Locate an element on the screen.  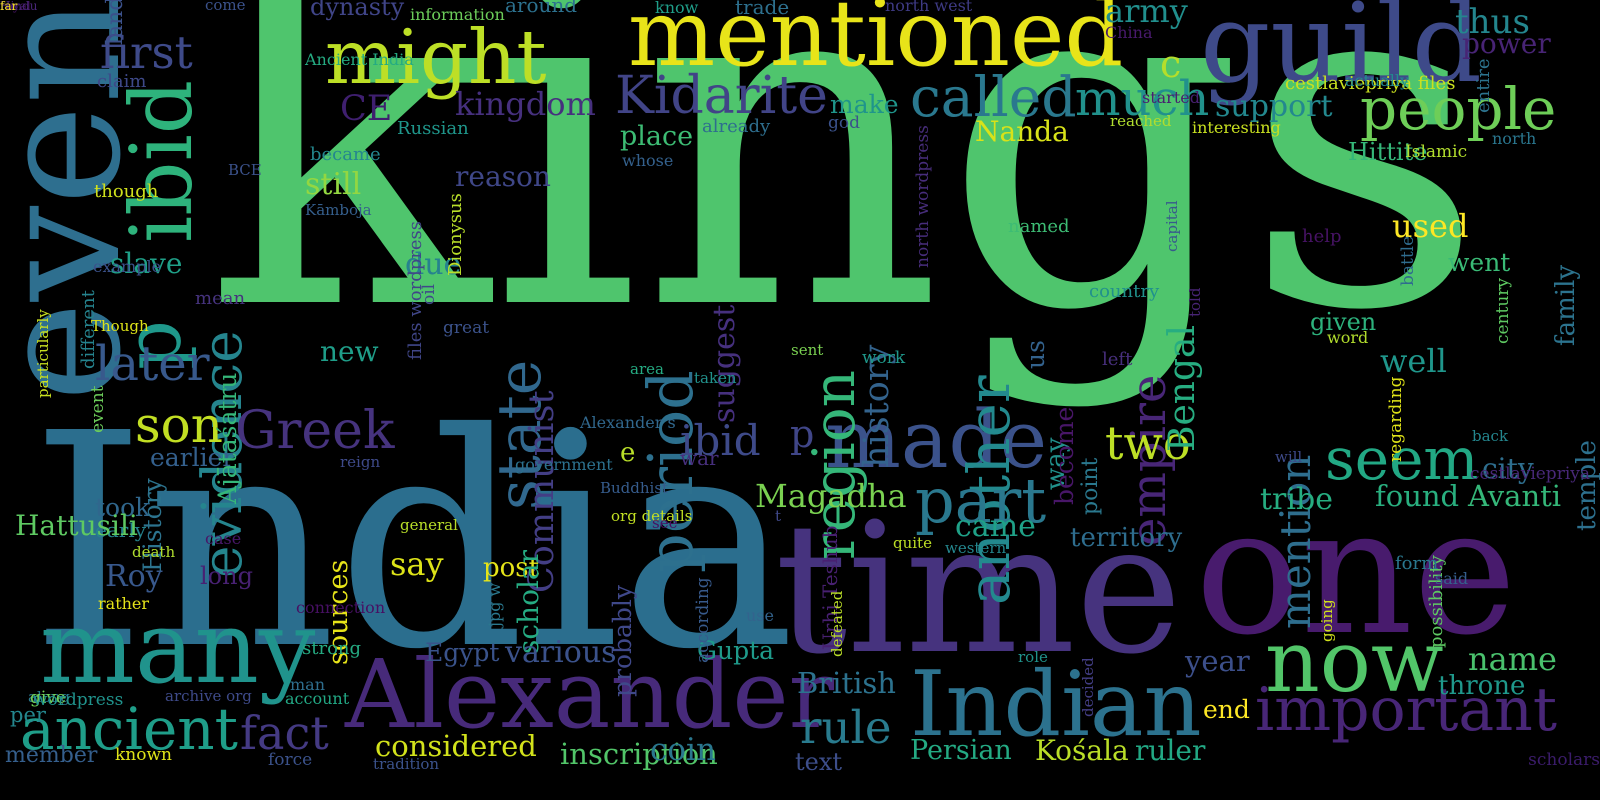
word-199: royal is located at coordinates (15, 6).